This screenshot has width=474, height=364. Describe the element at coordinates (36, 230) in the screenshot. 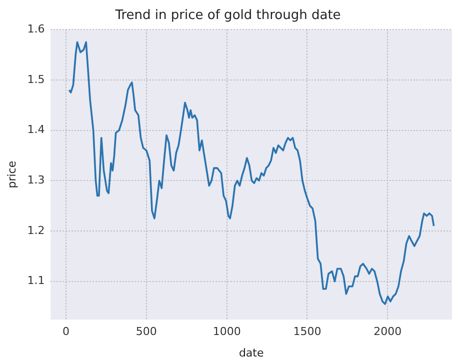

I see `y-tick-label: 1.2` at that location.